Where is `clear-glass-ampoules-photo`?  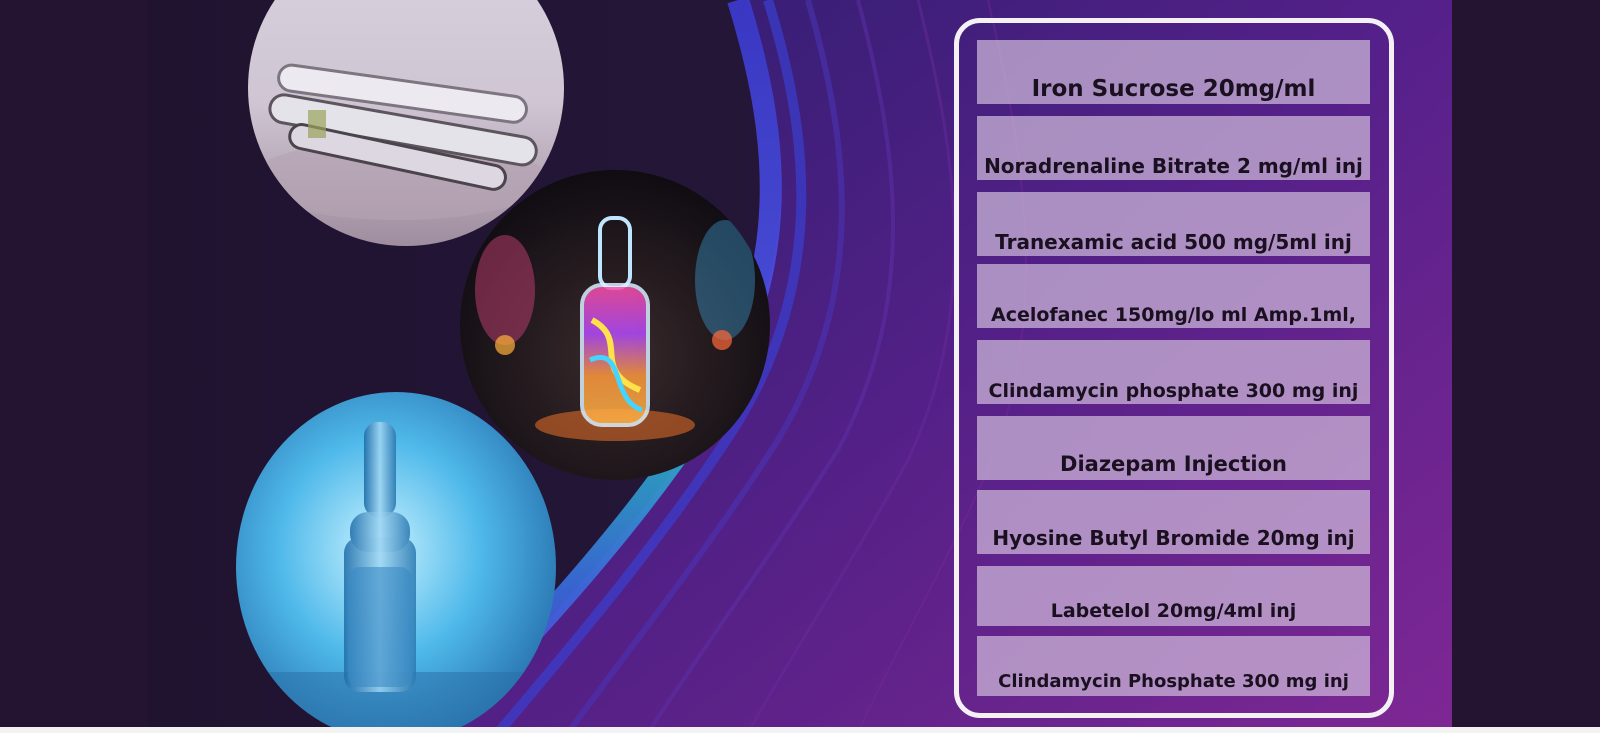 clear-glass-ampoules-photo is located at coordinates (406, 123).